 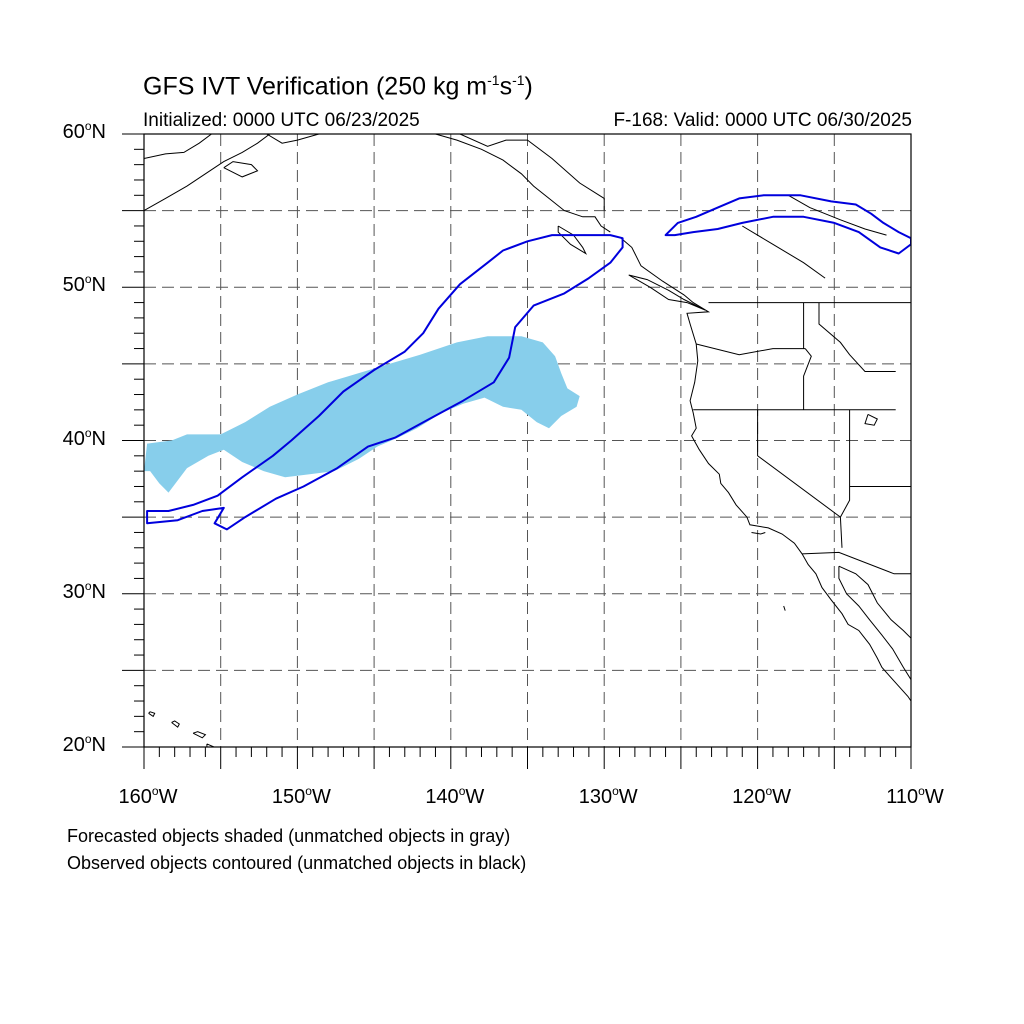 I want to click on forecast-objects, so click(x=362, y=414).